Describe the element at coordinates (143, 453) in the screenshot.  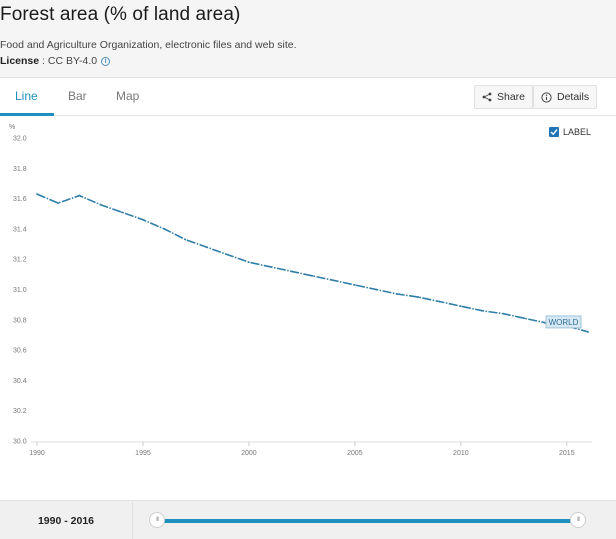
I see `x-tick-label: 1995` at that location.